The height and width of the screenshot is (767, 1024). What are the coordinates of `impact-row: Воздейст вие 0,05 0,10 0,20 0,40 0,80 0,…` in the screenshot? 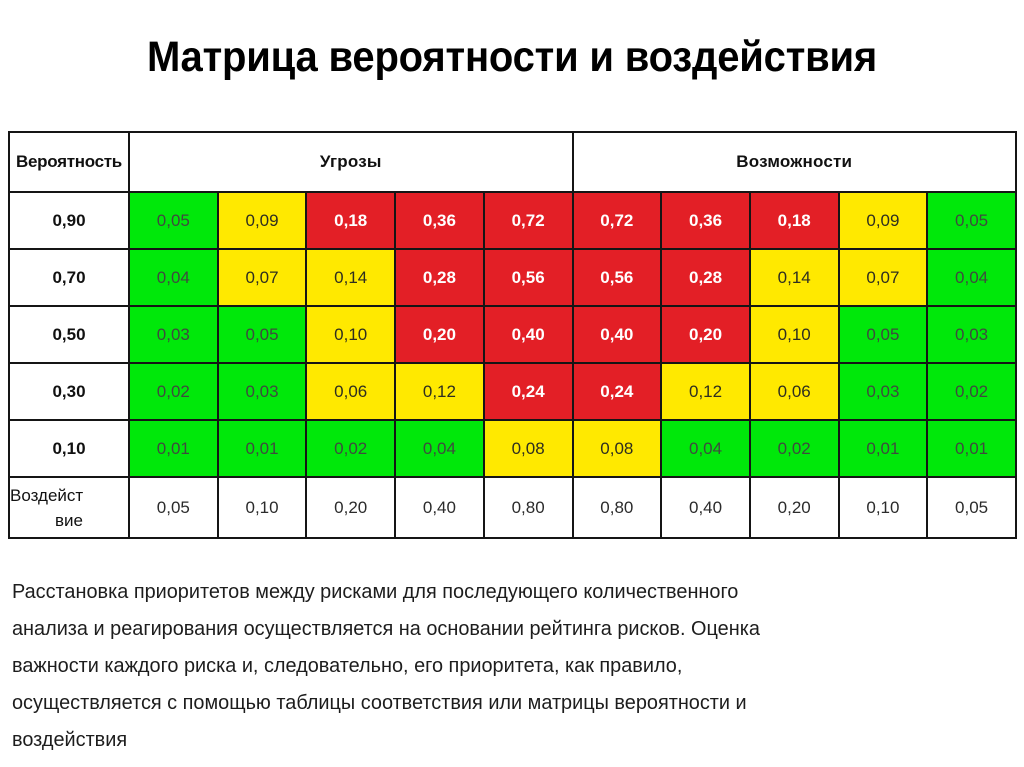 It's located at (512, 507).